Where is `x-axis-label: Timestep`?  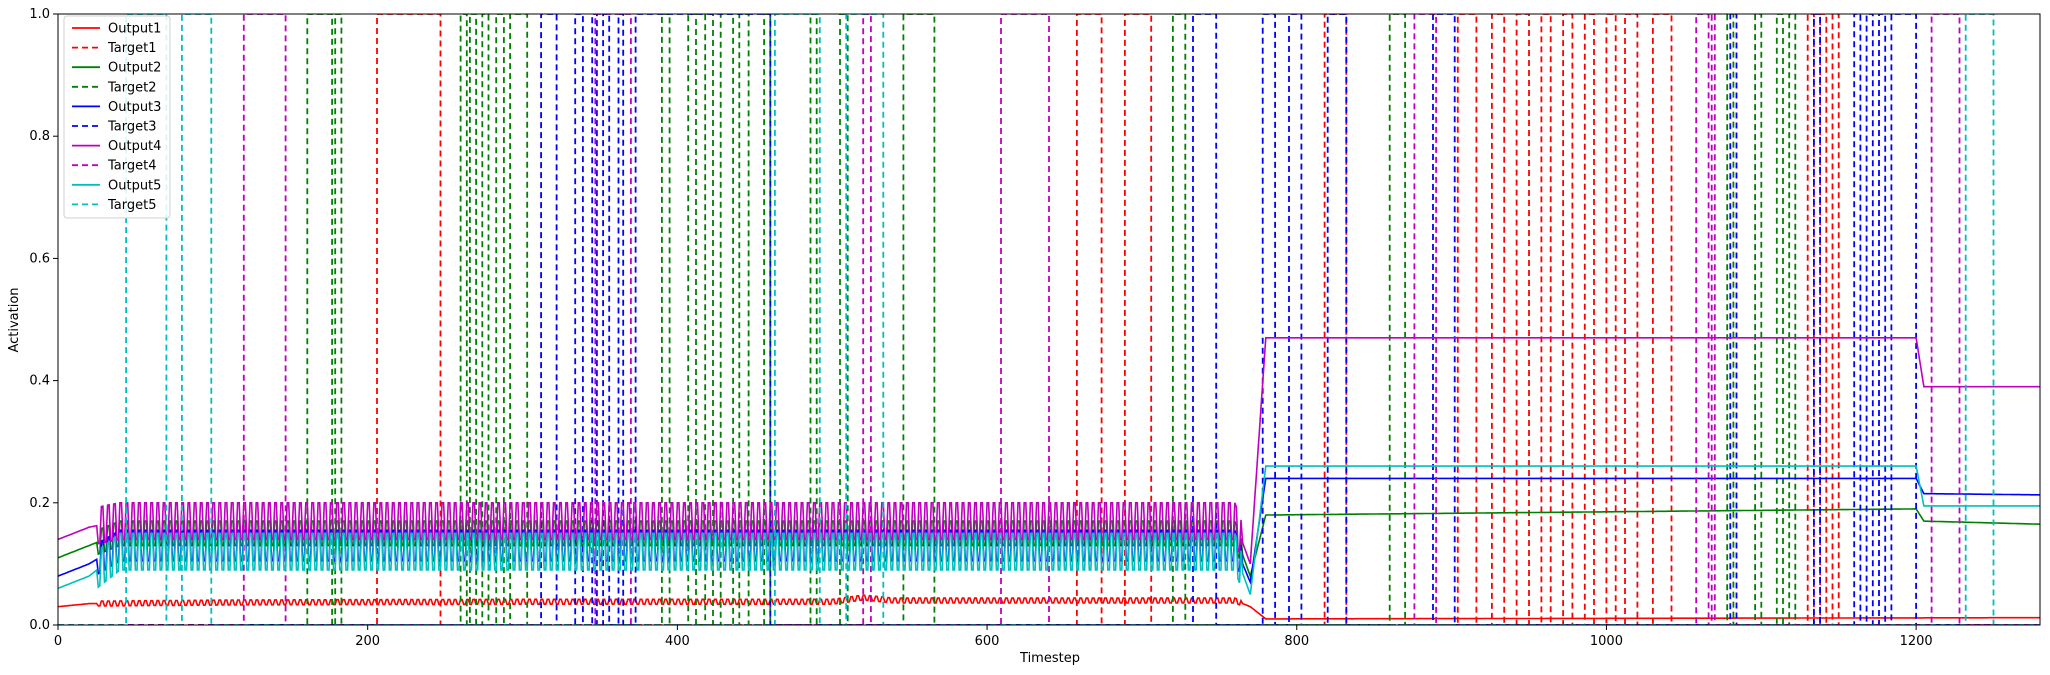 x-axis-label: Timestep is located at coordinates (1049, 658).